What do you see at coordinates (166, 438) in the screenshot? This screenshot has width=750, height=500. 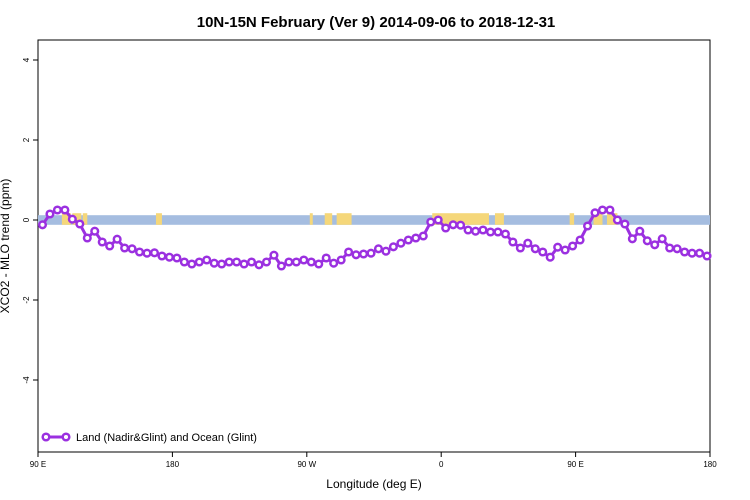 I see `legend-label: Land (Nadir&Glint) and Ocean (Glint)` at bounding box center [166, 438].